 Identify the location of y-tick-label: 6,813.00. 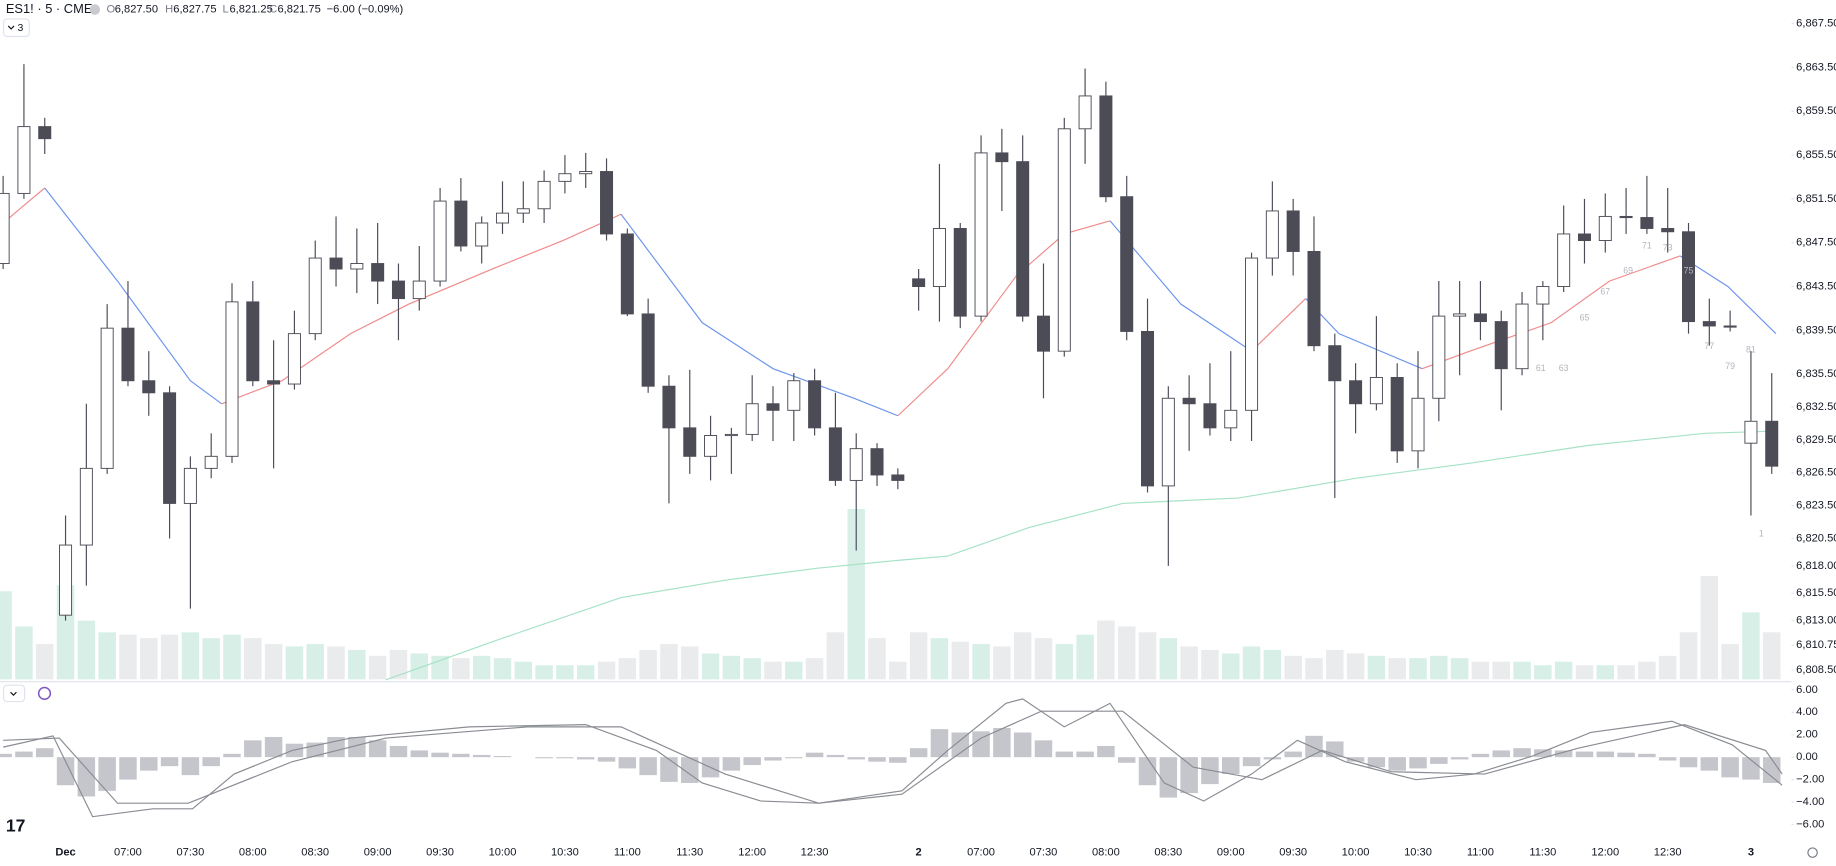
(1816, 621).